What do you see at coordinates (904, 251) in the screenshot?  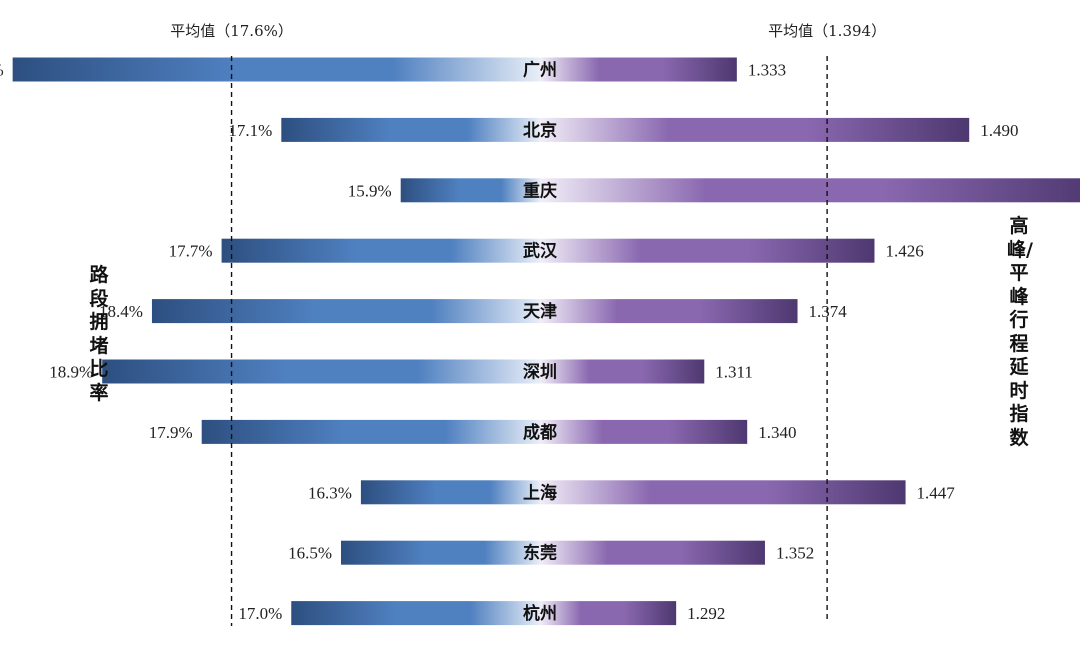 I see `right-value-label: 1.426` at bounding box center [904, 251].